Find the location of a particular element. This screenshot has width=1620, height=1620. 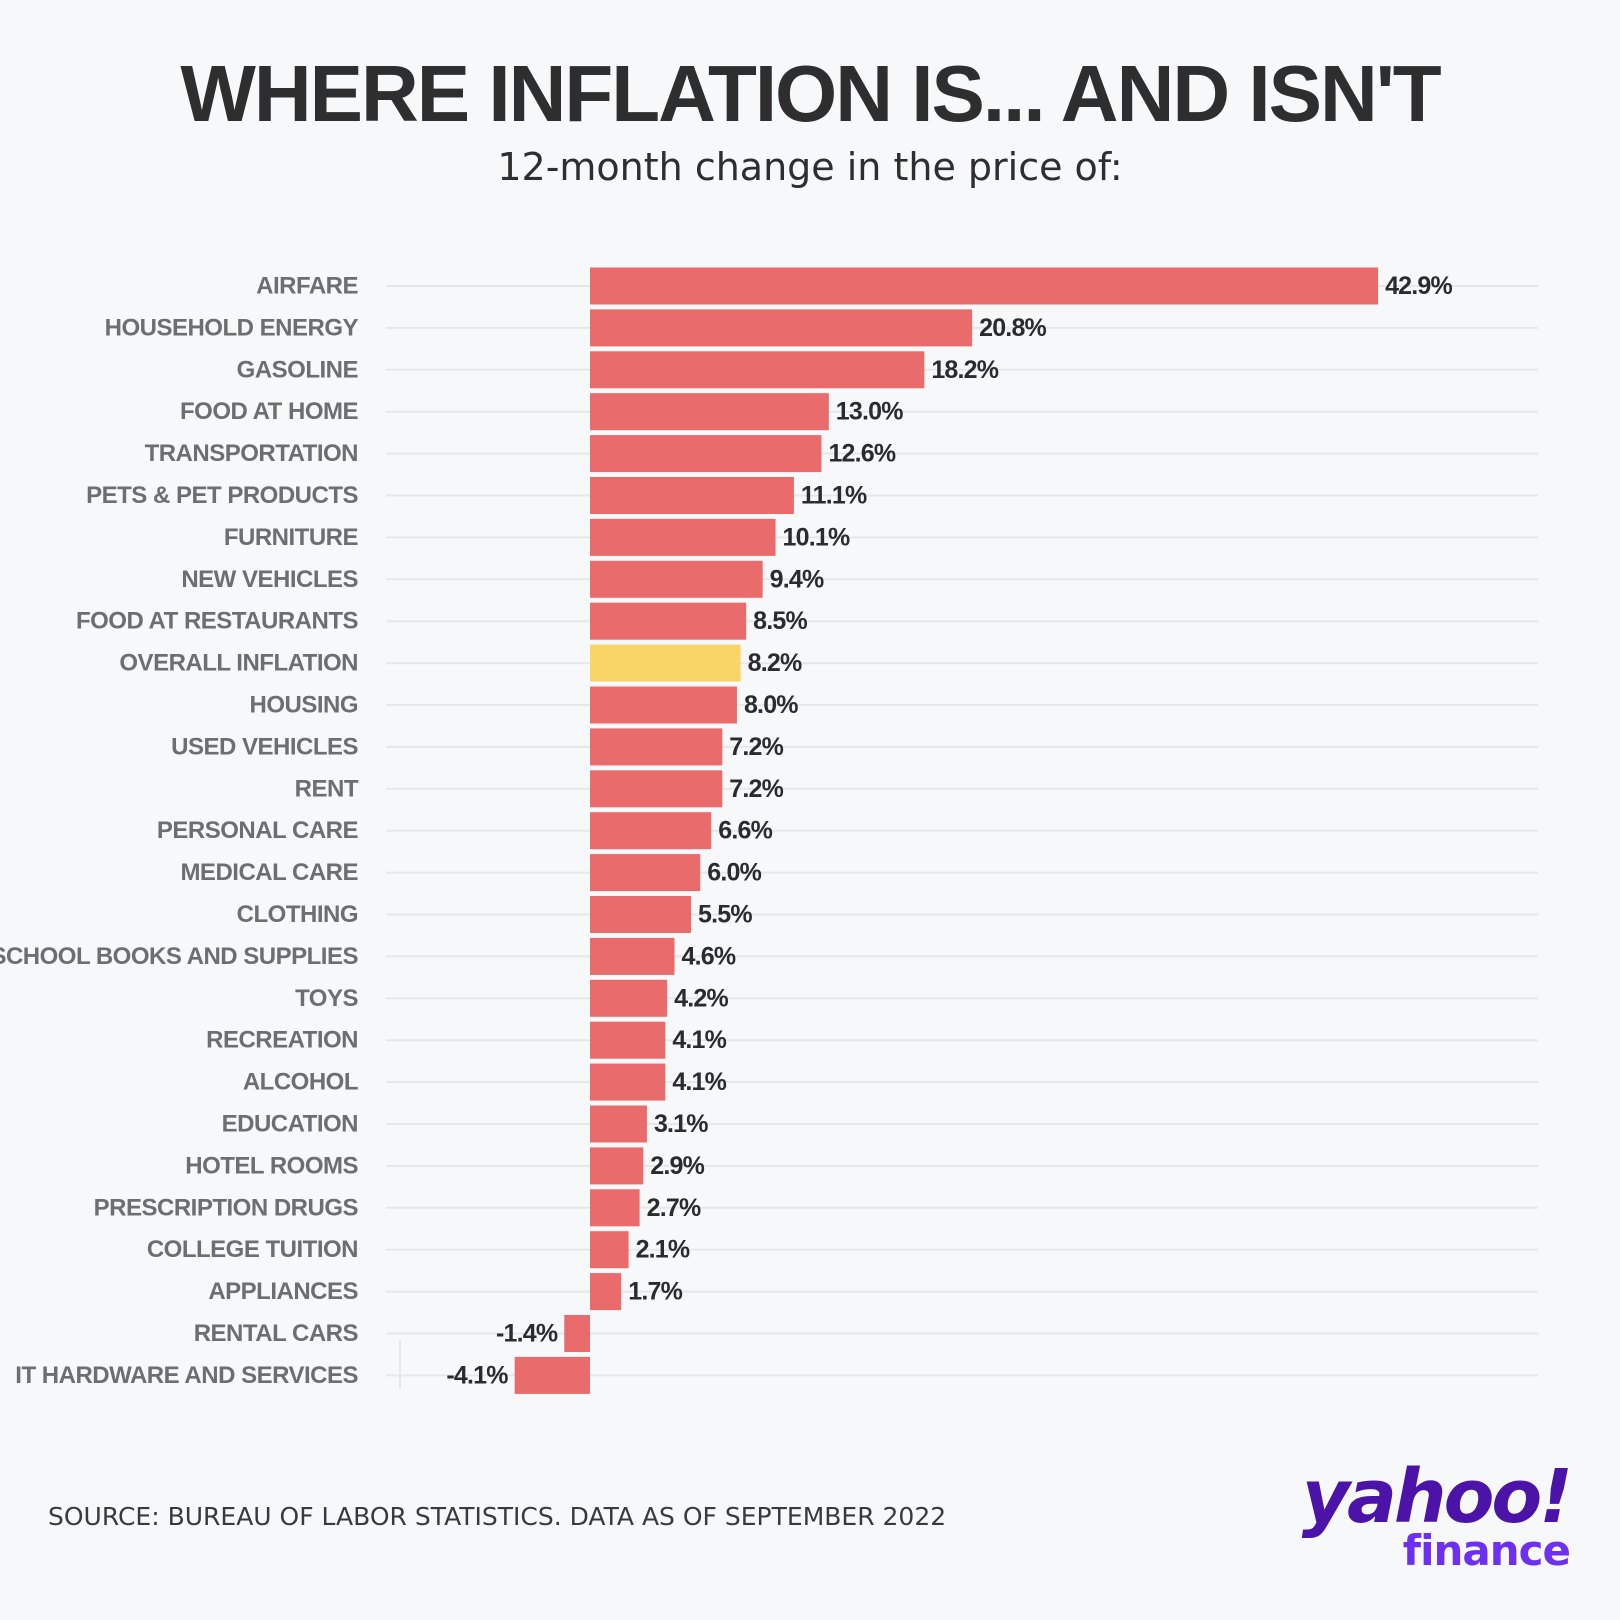

bar-toys is located at coordinates (629, 998).